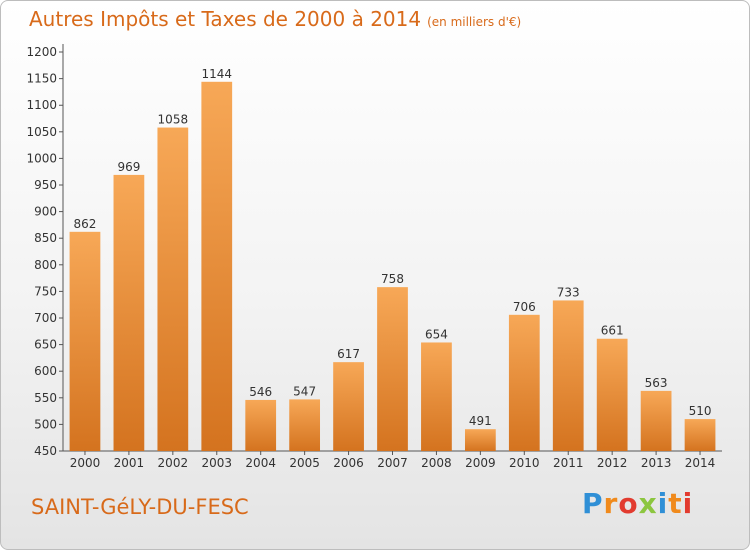  I want to click on x-tick-label: 2007, so click(392, 463).